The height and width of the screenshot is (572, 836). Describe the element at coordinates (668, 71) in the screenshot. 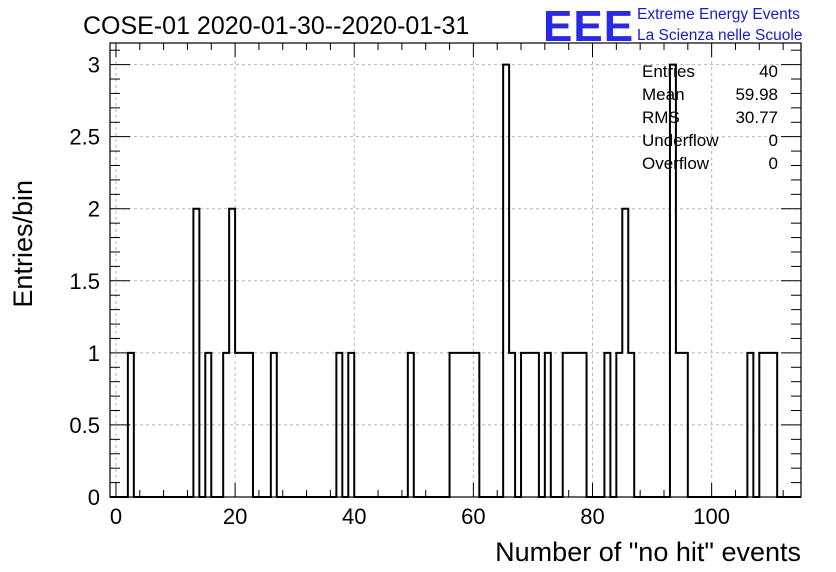

I see `stat-label-entries: Entries` at that location.